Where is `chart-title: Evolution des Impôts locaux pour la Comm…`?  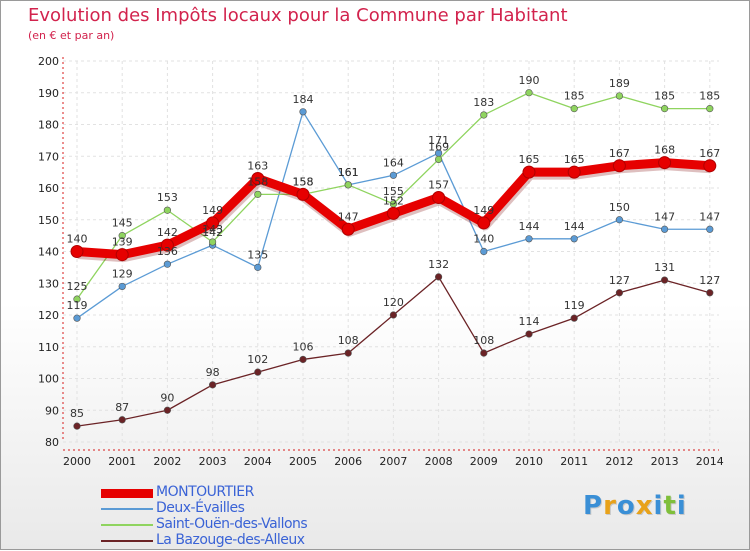 chart-title: Evolution des Impôts locaux pour la Comm… is located at coordinates (298, 15).